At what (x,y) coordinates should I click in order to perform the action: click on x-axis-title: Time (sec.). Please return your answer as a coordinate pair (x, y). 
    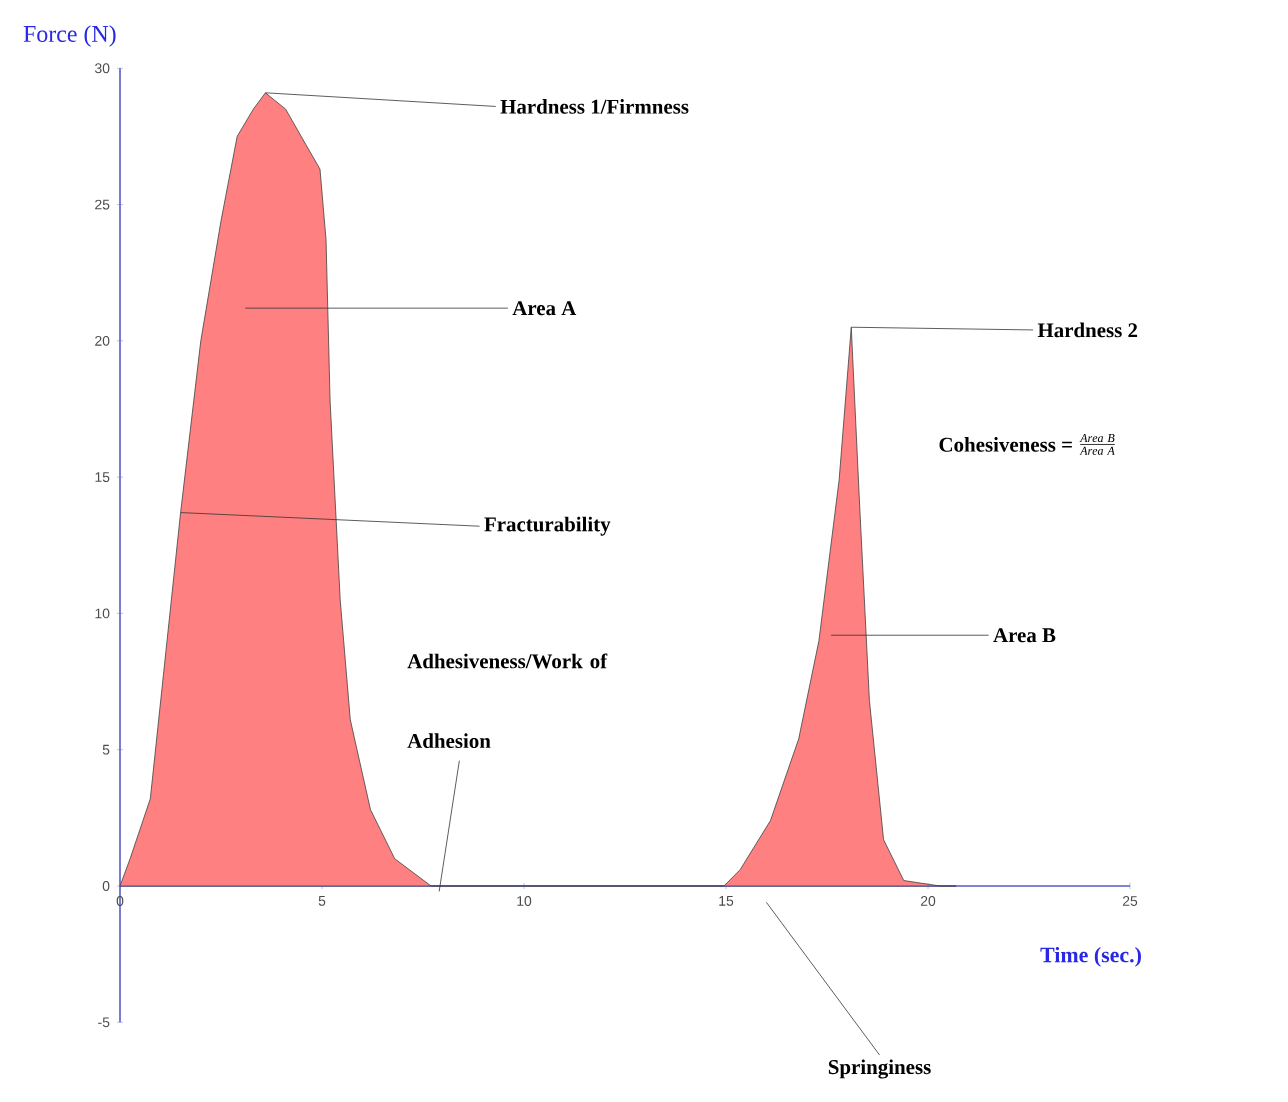
    Looking at the image, I should click on (1090, 956).